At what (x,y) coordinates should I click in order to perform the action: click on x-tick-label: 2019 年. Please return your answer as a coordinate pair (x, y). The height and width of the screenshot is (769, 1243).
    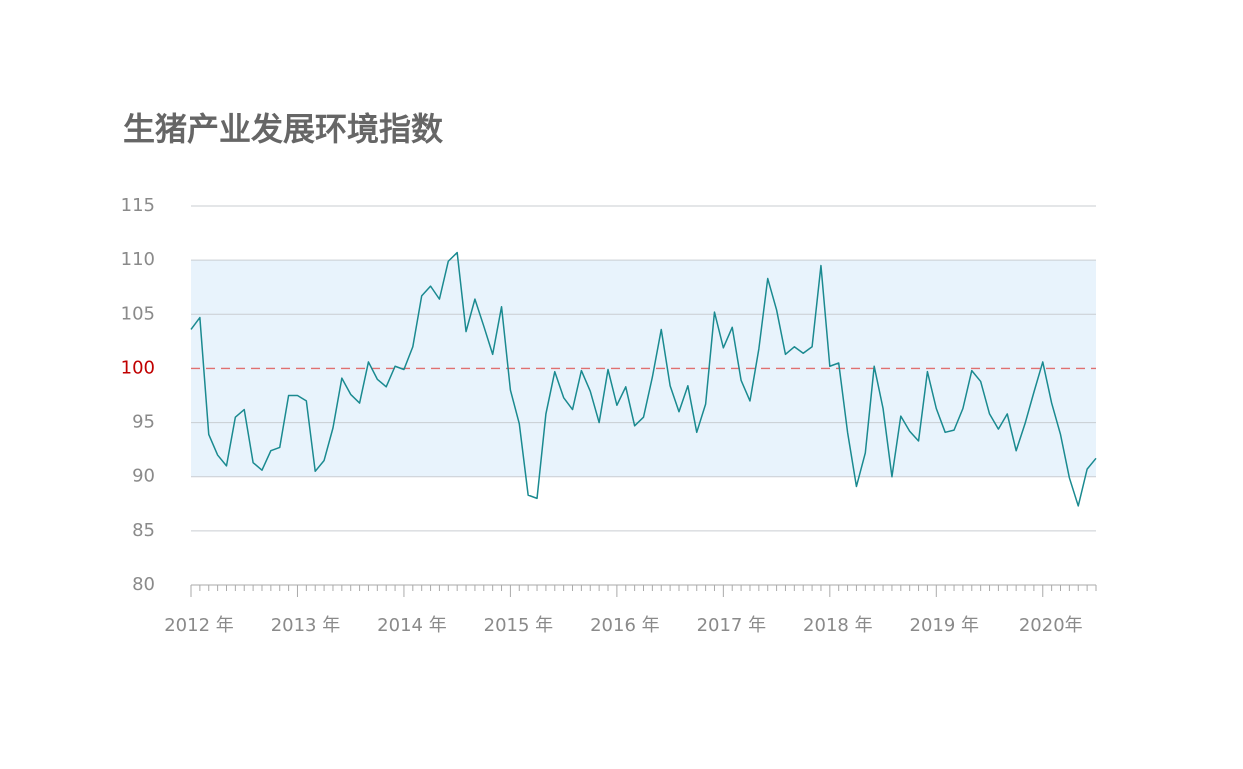
    Looking at the image, I should click on (945, 625).